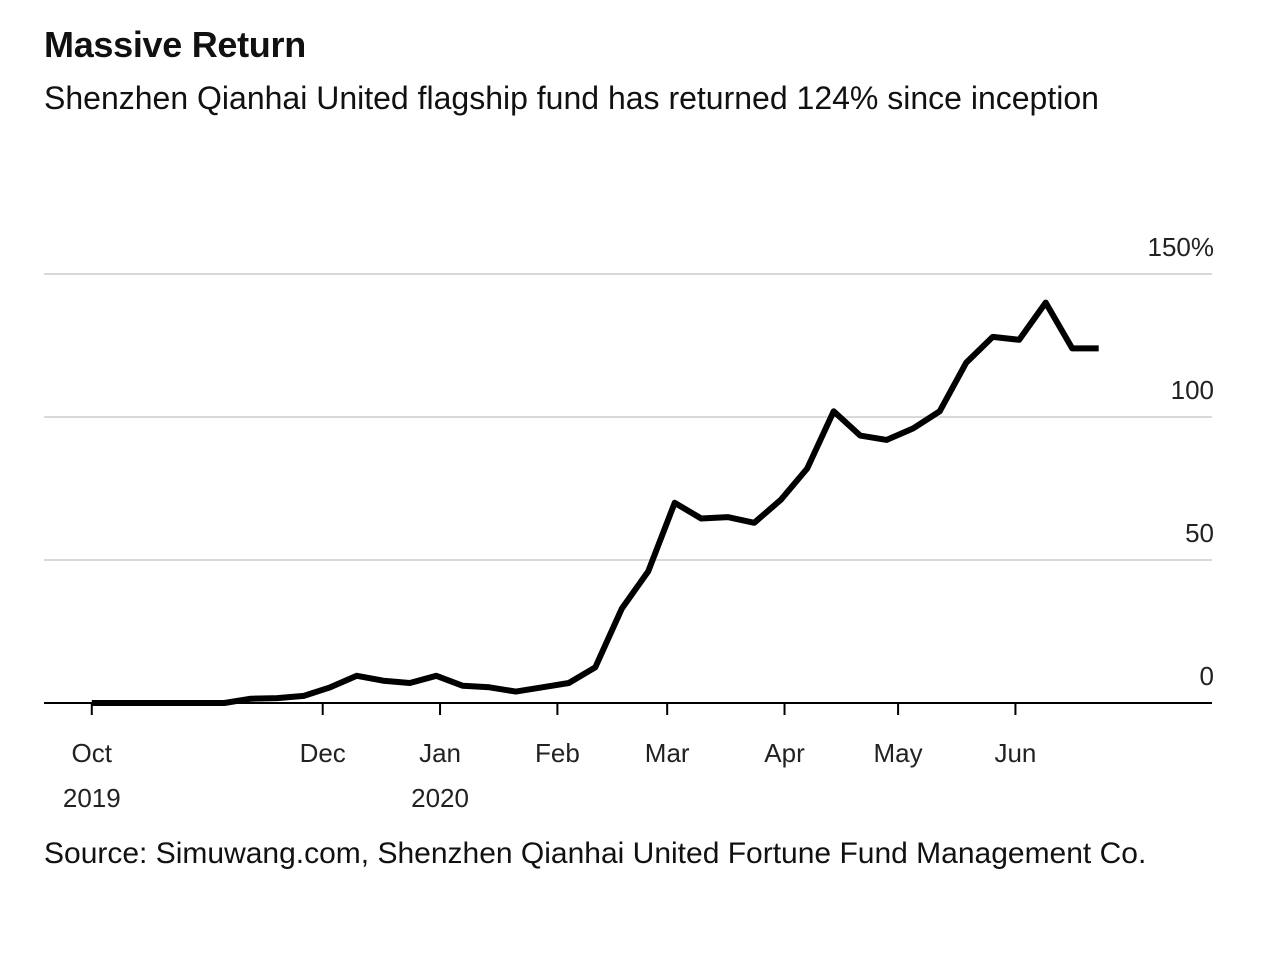 This screenshot has width=1280, height=961. What do you see at coordinates (1015, 753) in the screenshot?
I see `x-tick-label-jun: Jun` at bounding box center [1015, 753].